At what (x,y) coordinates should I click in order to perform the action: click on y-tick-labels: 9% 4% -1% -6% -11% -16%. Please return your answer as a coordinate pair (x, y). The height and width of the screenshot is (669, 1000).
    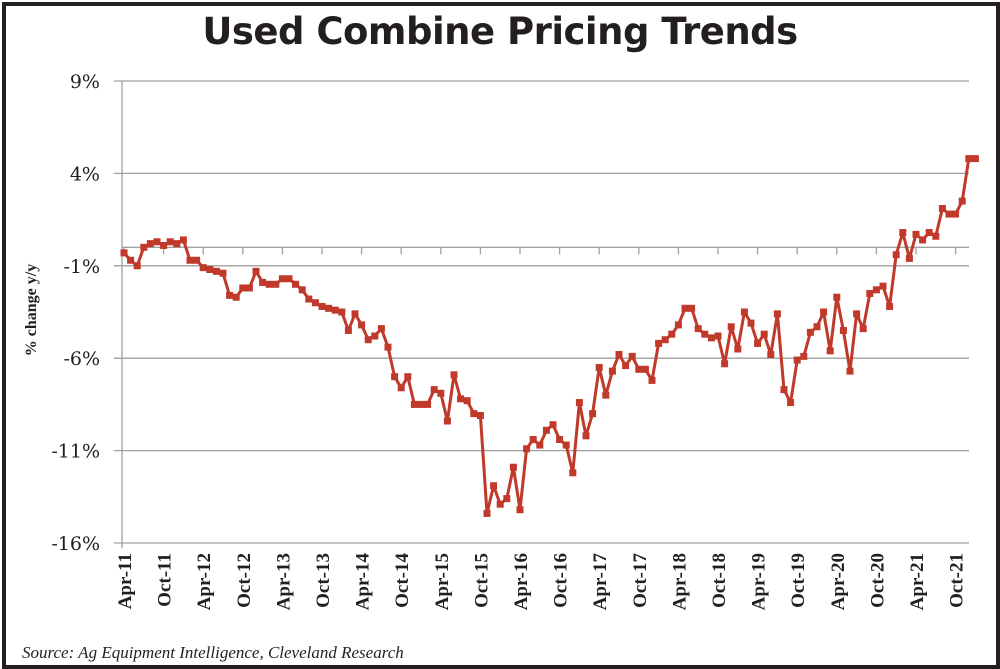
    Looking at the image, I should click on (75, 313).